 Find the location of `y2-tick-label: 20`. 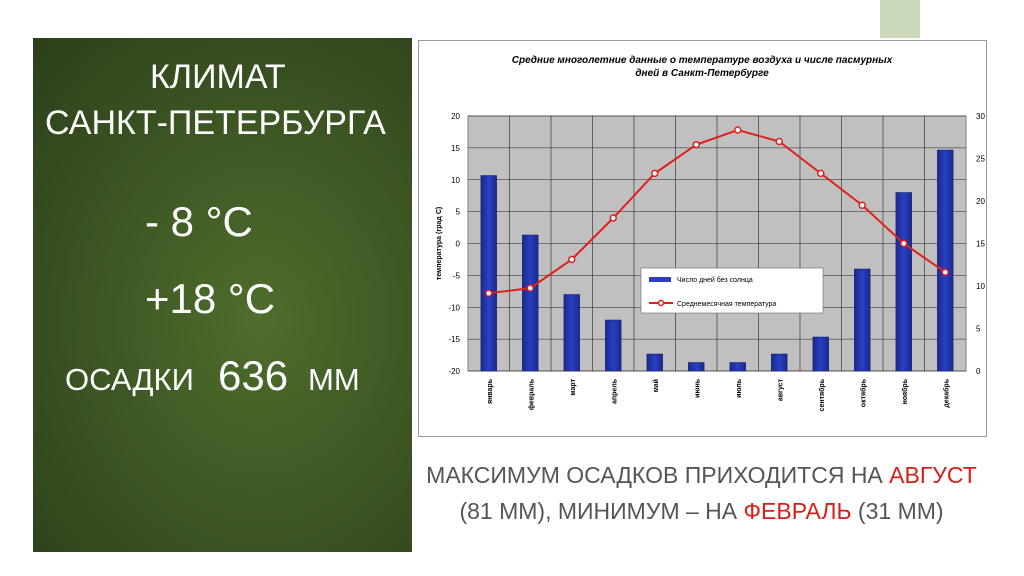

y2-tick-label: 20 is located at coordinates (980, 201).